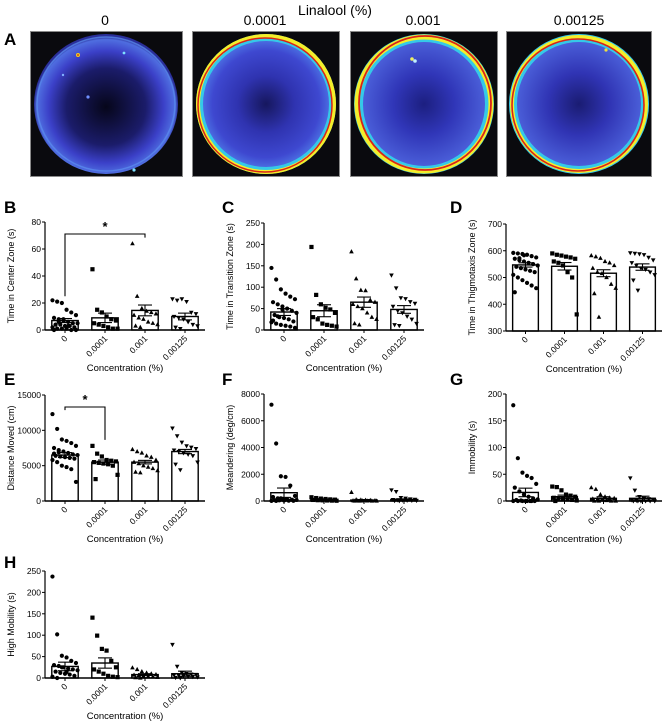 This screenshot has height=723, width=667. What do you see at coordinates (250, 474) in the screenshot?
I see `y-tick-label: 2000` at bounding box center [250, 474].